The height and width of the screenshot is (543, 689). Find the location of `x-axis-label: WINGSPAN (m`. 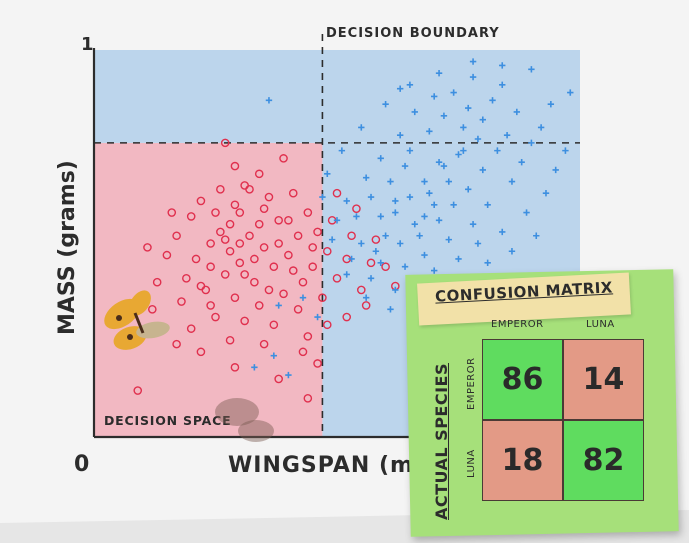

x-axis-label: WINGSPAN (m is located at coordinates (321, 465).